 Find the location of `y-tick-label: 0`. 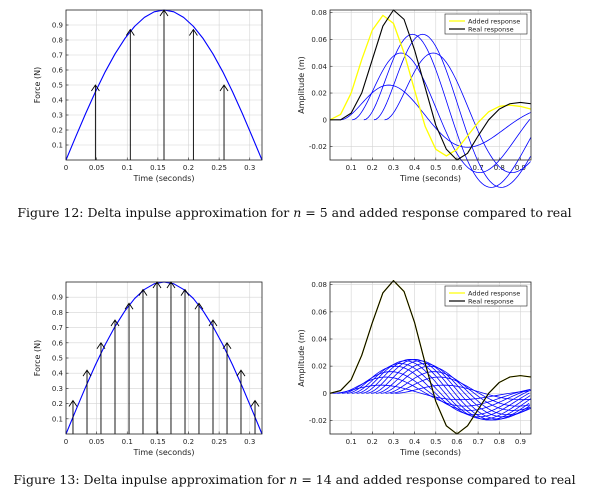

y-tick-label: 0 is located at coordinates (325, 120).